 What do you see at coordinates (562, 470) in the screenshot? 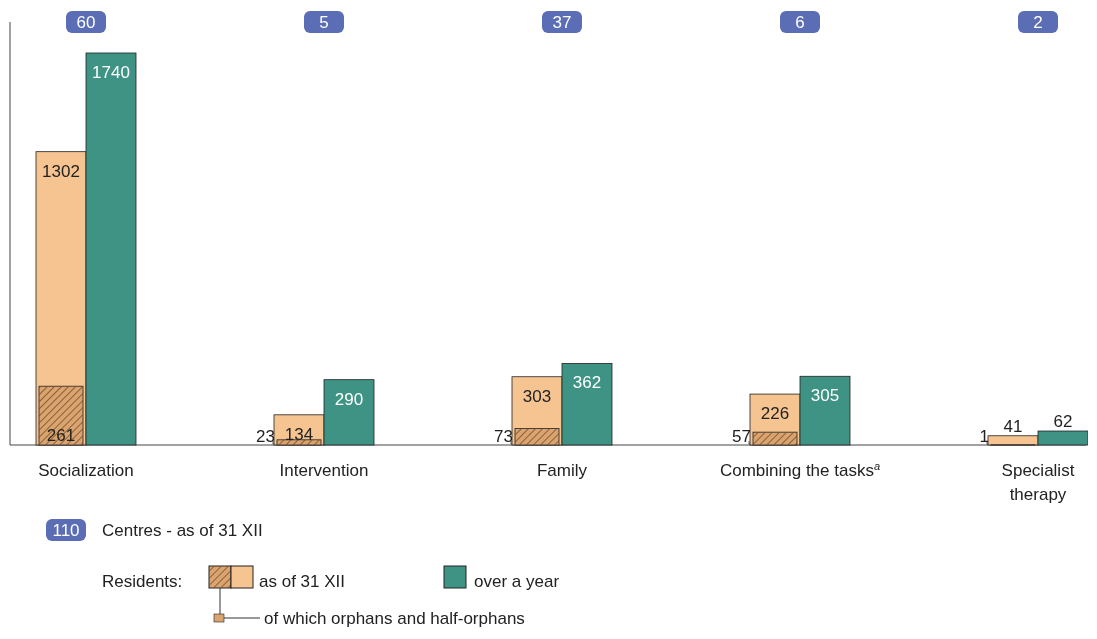
I see `x-tick-label: Family` at bounding box center [562, 470].